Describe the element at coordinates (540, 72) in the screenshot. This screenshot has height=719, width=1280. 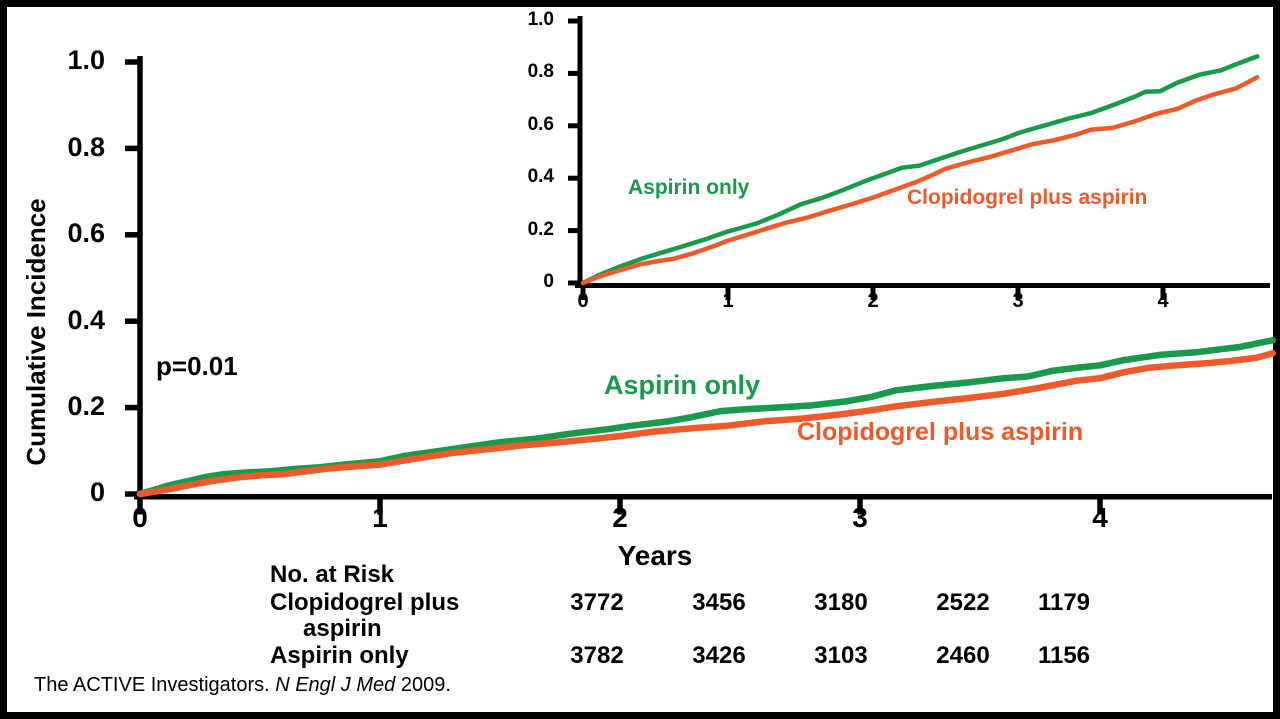
I see `inset-y-tick-label-0.8: 0.8` at that location.